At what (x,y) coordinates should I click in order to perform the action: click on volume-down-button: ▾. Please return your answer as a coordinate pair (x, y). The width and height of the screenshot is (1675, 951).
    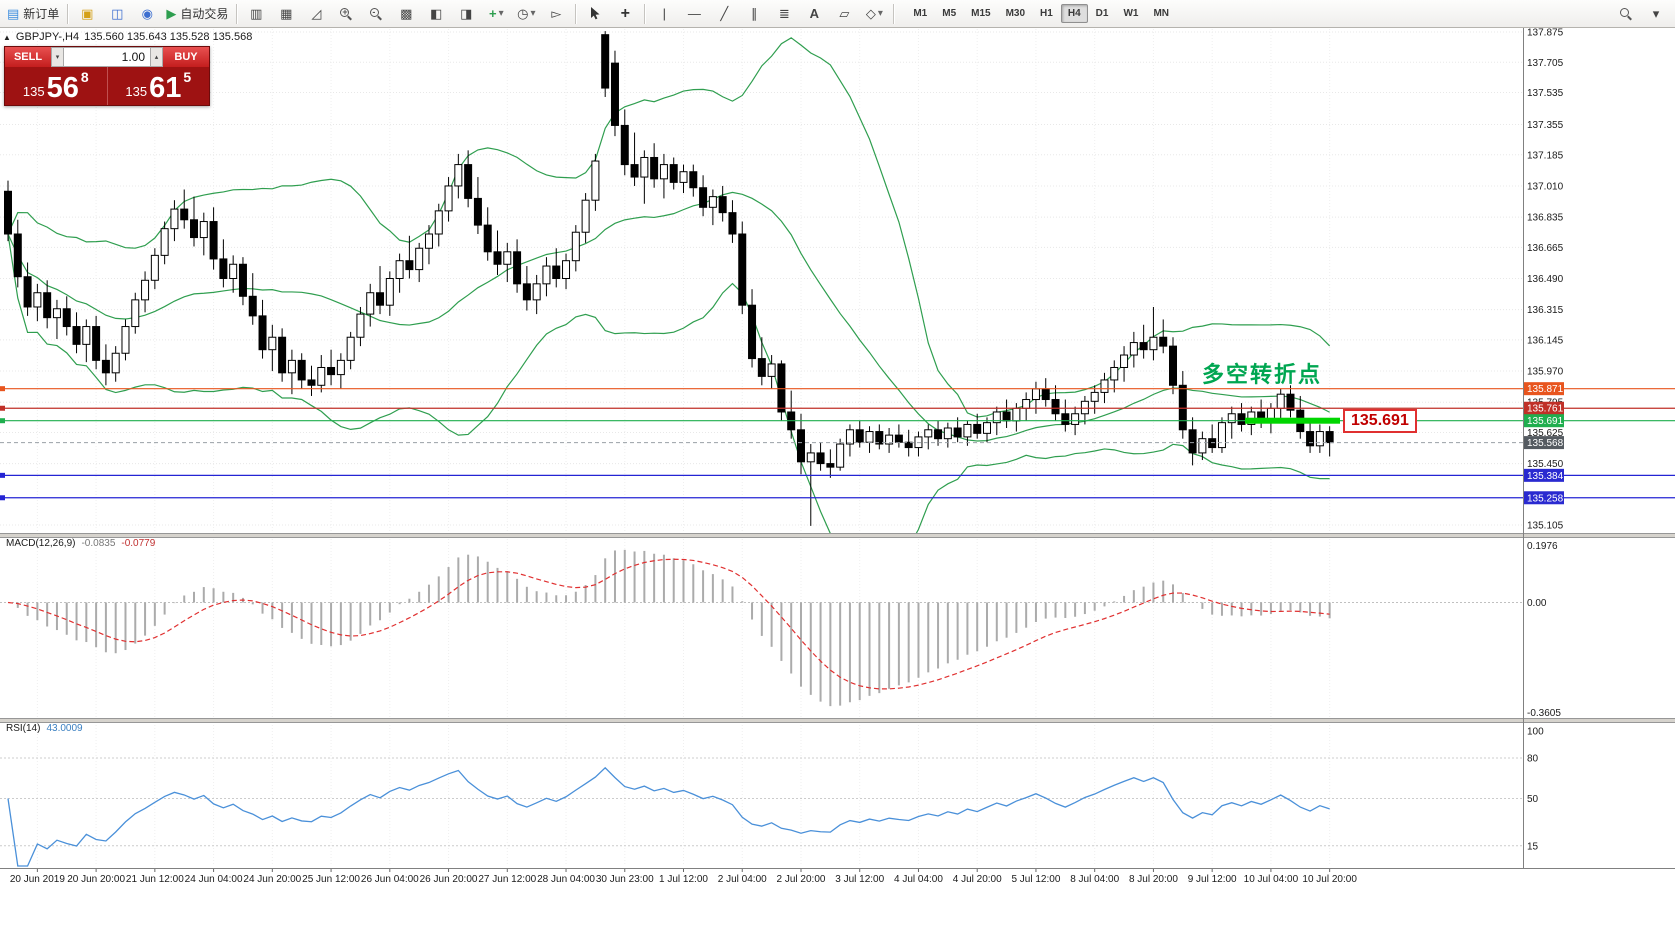
    Looking at the image, I should click on (57, 57).